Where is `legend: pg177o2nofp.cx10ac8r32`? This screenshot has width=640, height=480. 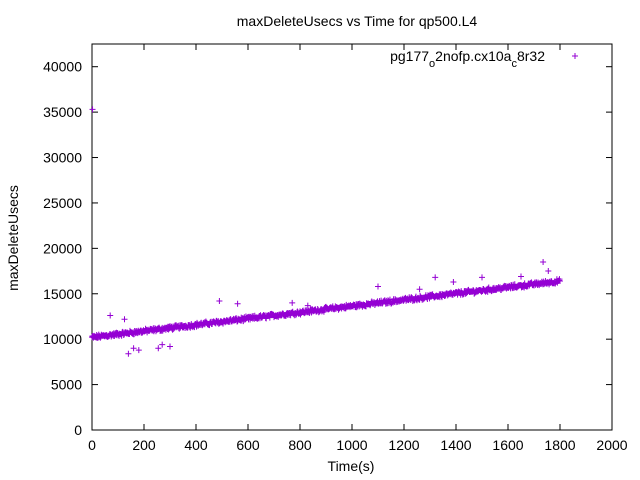 legend: pg177o2nofp.cx10ac8r32 is located at coordinates (484, 59).